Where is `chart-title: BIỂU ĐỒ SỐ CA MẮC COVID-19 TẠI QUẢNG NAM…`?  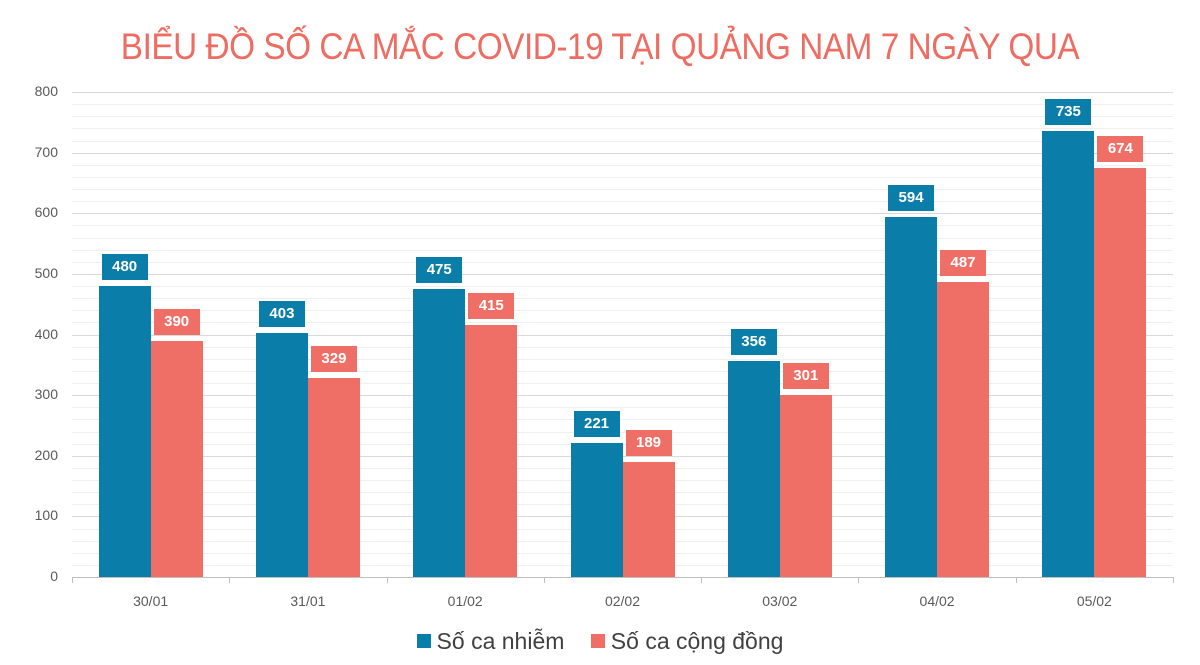
chart-title: BIỂU ĐỒ SỐ CA MẮC COVID-19 TẠI QUẢNG NAM… is located at coordinates (600, 46).